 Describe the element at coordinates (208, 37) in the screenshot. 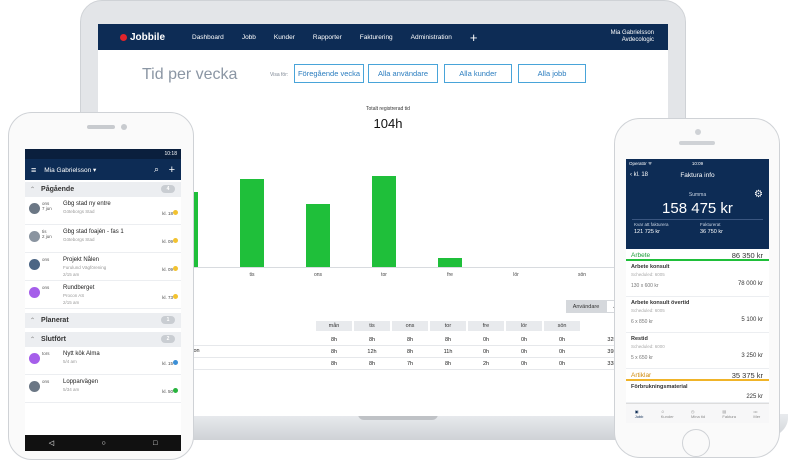

I see `nav-item-dashboard: Dashboard` at that location.